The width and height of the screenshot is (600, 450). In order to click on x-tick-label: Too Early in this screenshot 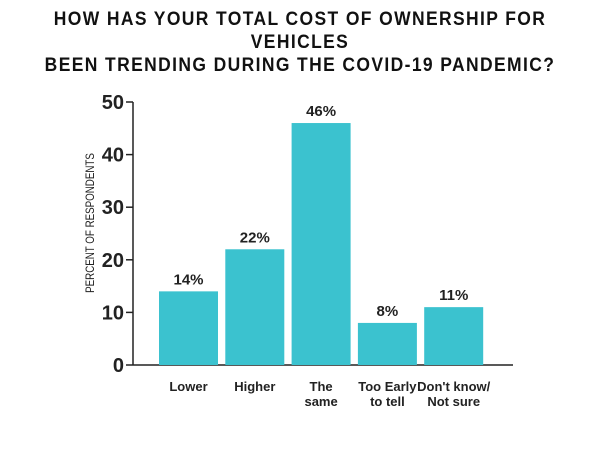, I will do `click(387, 386)`.